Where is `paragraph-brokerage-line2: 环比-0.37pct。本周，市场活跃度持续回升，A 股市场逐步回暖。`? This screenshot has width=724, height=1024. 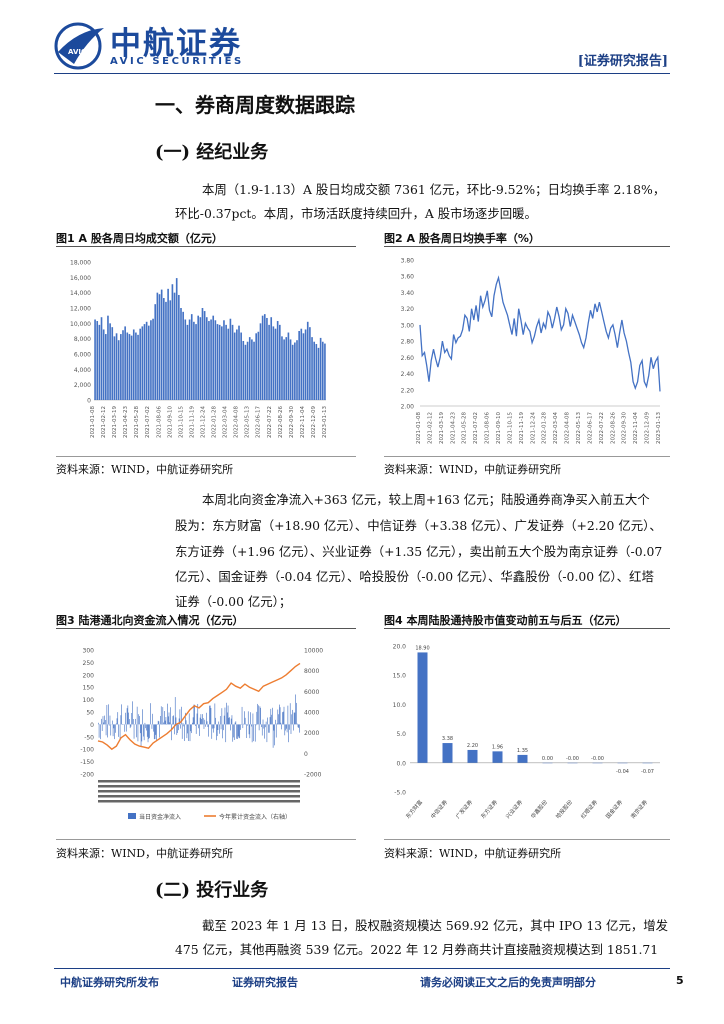 paragraph-brokerage-line2: 环比-0.37pct。本周，市场活跃度持续回升，A 股市场逐步回暖。 is located at coordinates (356, 213).